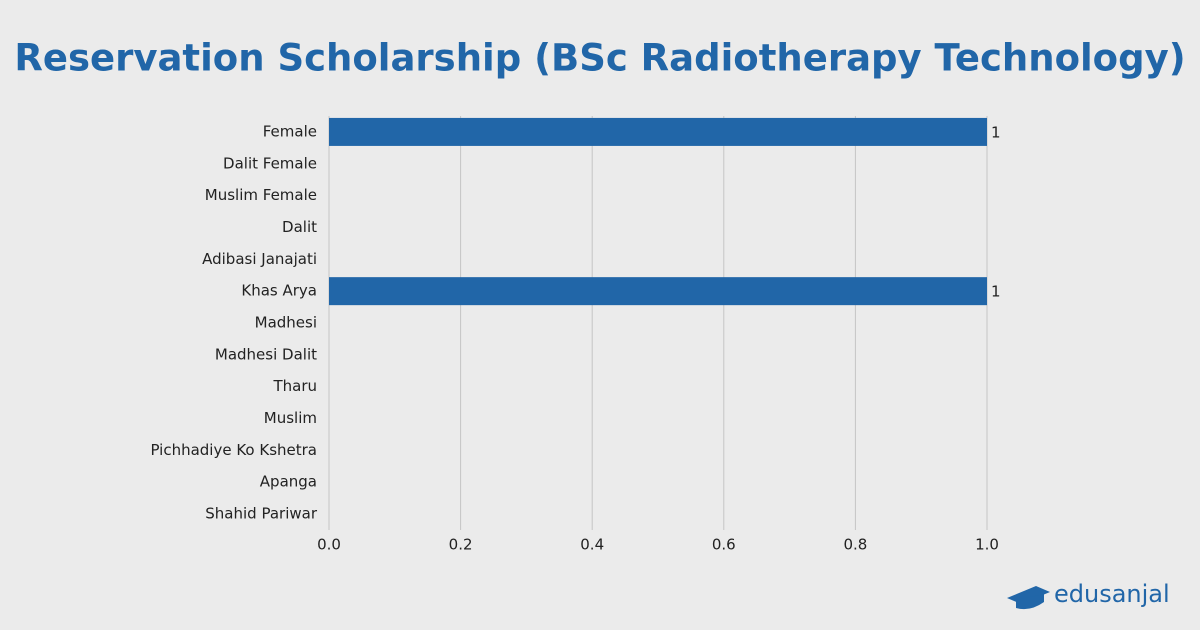  What do you see at coordinates (290, 418) in the screenshot?
I see `y-tick-label: Muslim` at bounding box center [290, 418].